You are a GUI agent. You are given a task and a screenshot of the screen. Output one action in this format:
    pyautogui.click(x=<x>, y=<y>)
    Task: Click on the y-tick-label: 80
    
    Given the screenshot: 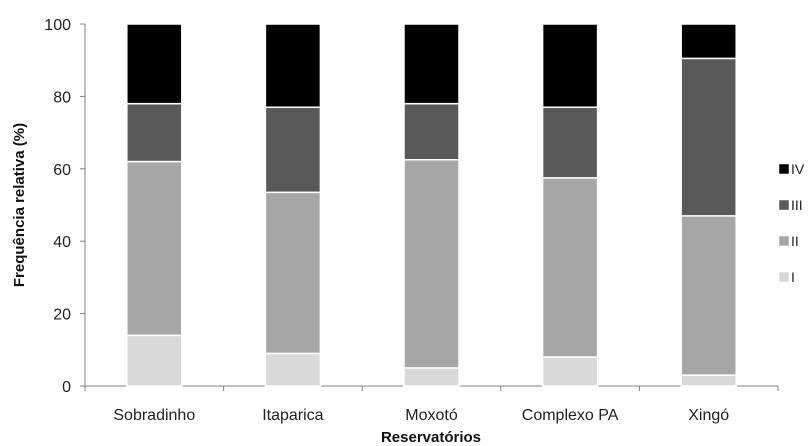 What is the action you would take?
    pyautogui.click(x=62, y=97)
    